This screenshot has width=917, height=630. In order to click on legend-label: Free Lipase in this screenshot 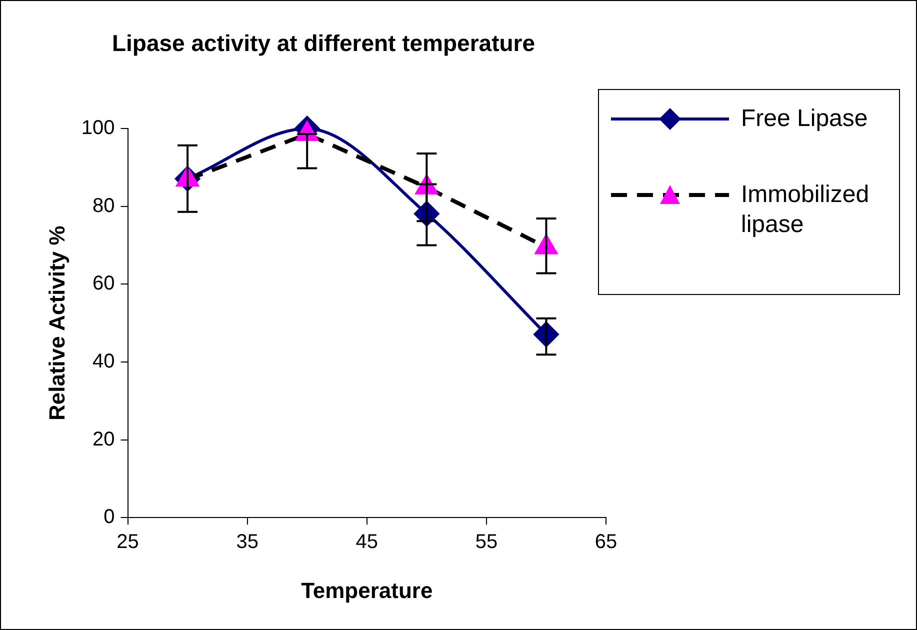, I will do `click(805, 119)`.